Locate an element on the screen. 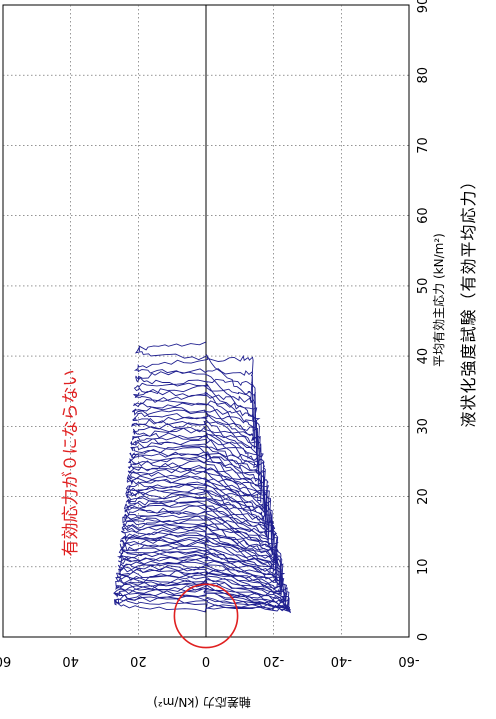 This screenshot has height=719, width=496. annotation-text: 有効応力が０にならない is located at coordinates (71, 463).